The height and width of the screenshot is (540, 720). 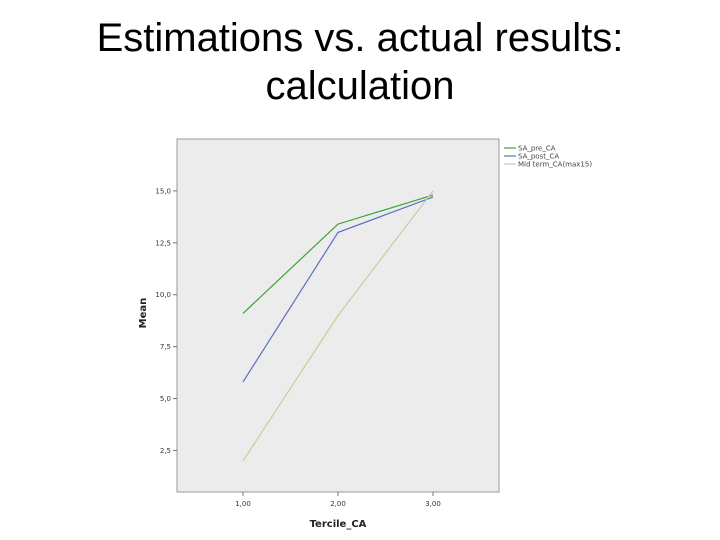 I want to click on x-tick-label: 2,00, so click(x=338, y=504).